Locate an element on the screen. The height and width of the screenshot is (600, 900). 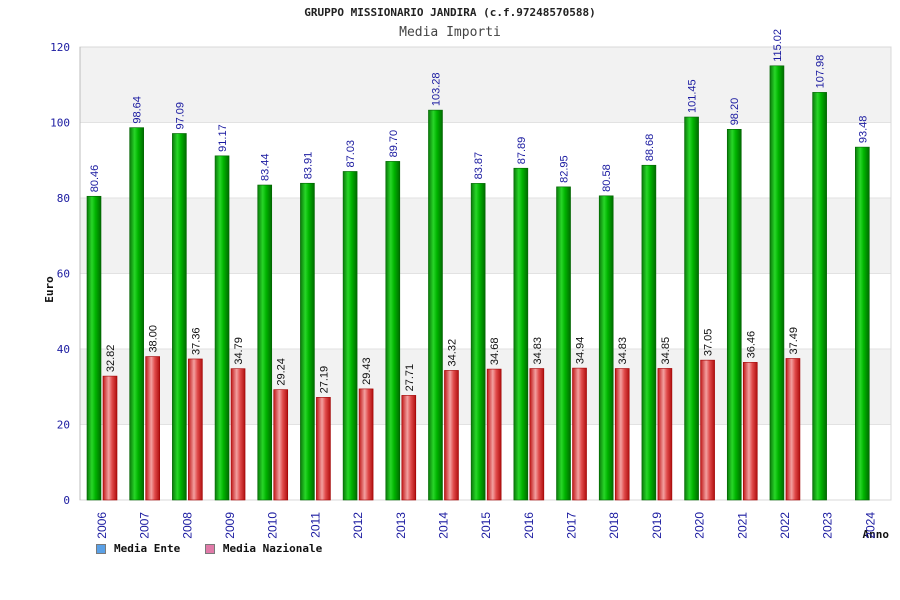
data-label-media-nazionale: 34.32 is located at coordinates (452, 353).